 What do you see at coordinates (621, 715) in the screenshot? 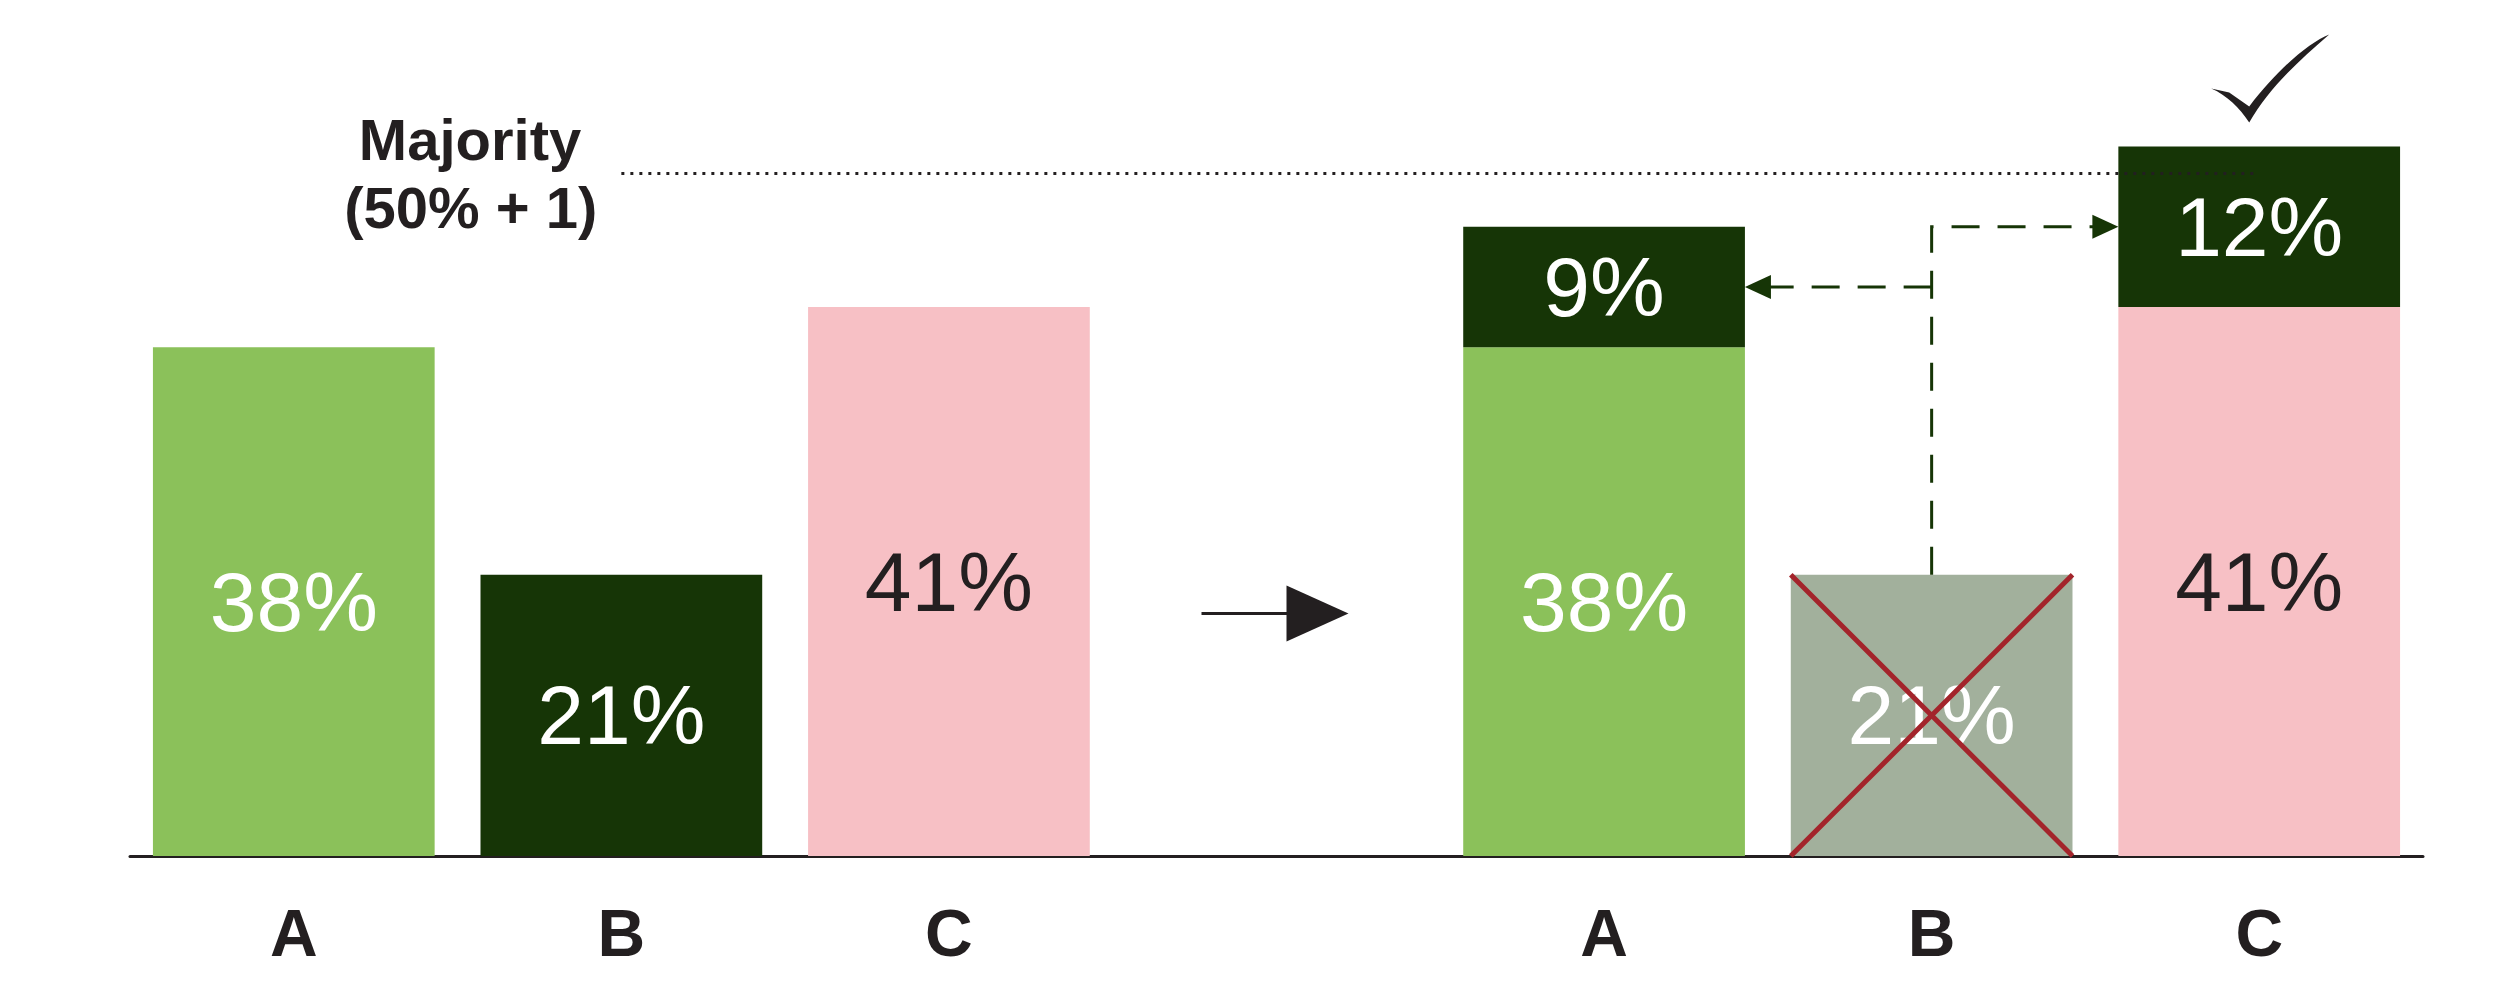
I see `data-label: 21%` at bounding box center [621, 715].